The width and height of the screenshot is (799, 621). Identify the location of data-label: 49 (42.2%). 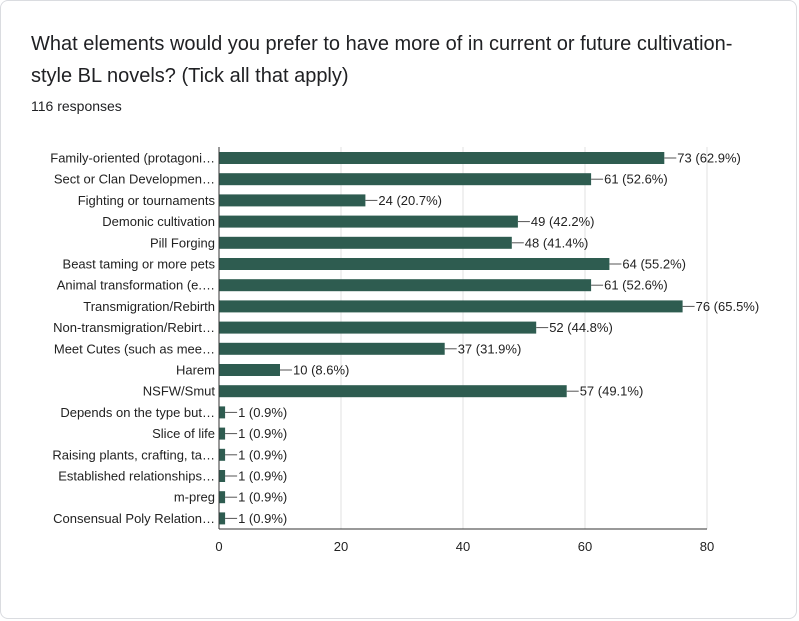
(563, 221).